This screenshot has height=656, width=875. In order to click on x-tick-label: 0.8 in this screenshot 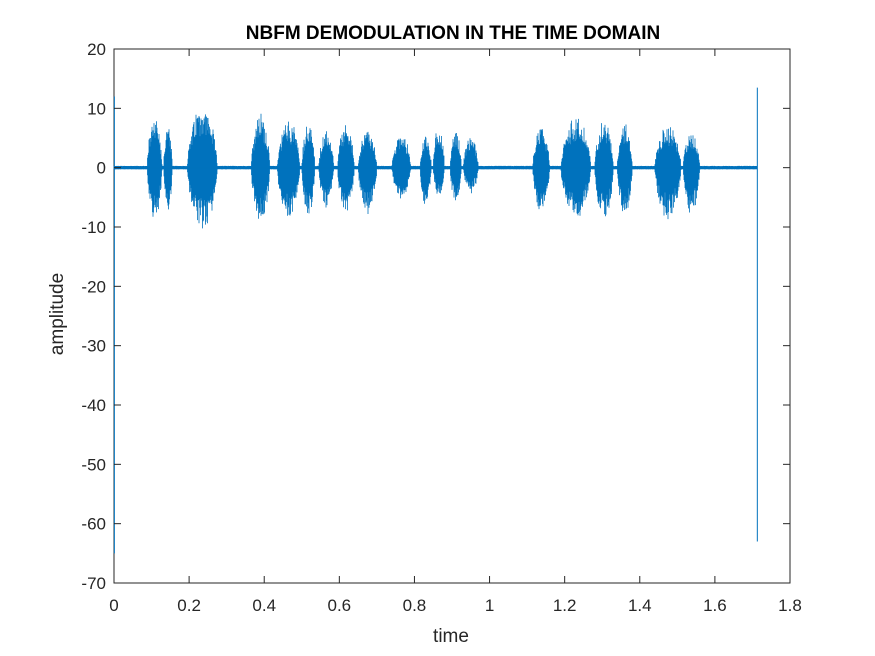, I will do `click(415, 605)`.